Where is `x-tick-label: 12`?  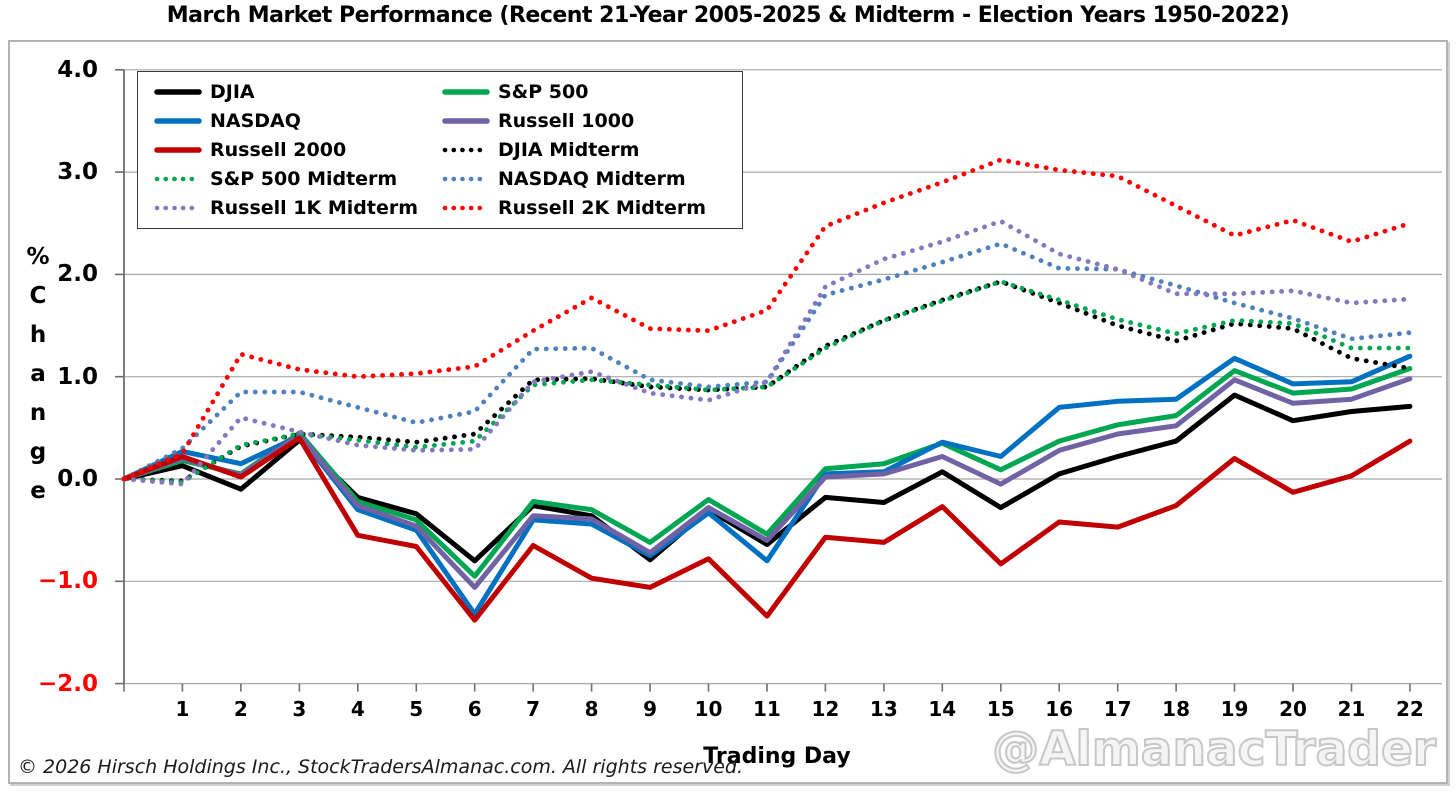 x-tick-label: 12 is located at coordinates (825, 709).